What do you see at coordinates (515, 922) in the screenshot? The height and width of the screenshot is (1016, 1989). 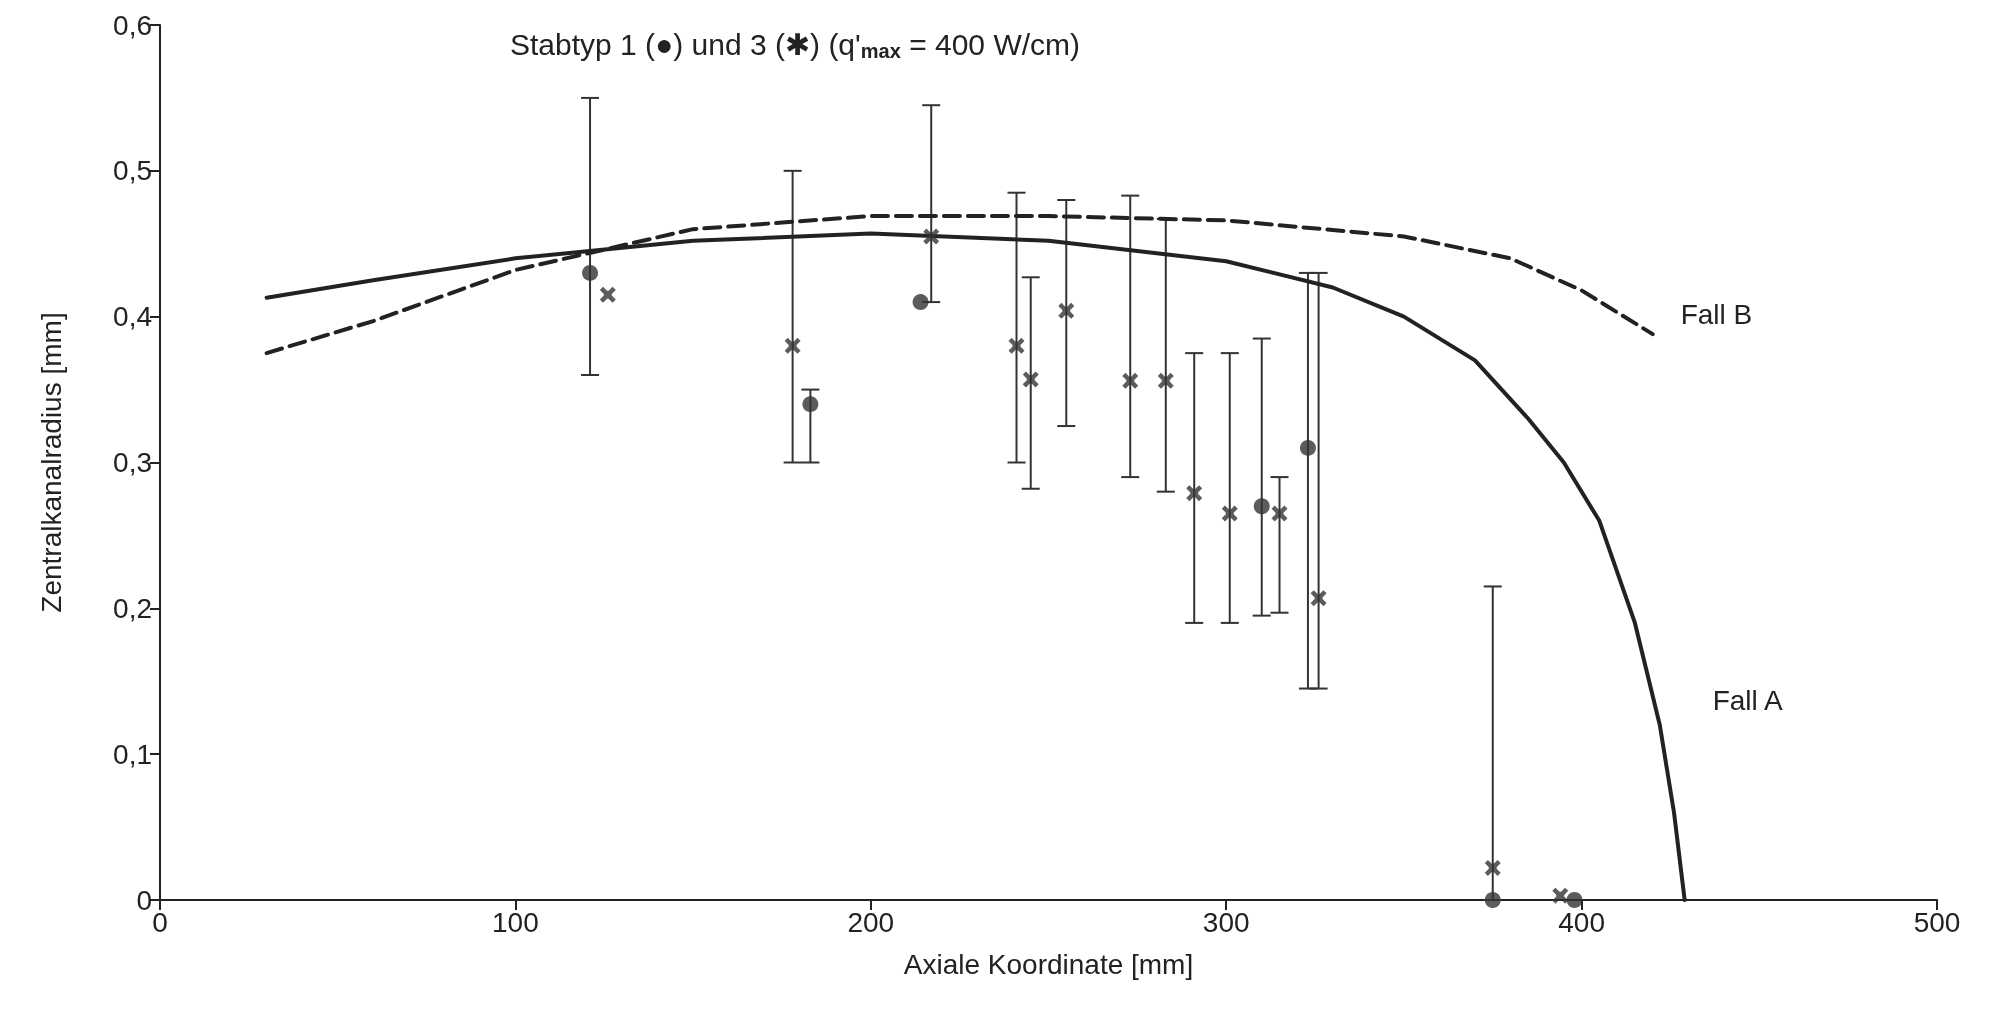 I see `x-tick-label: 100` at bounding box center [515, 922].